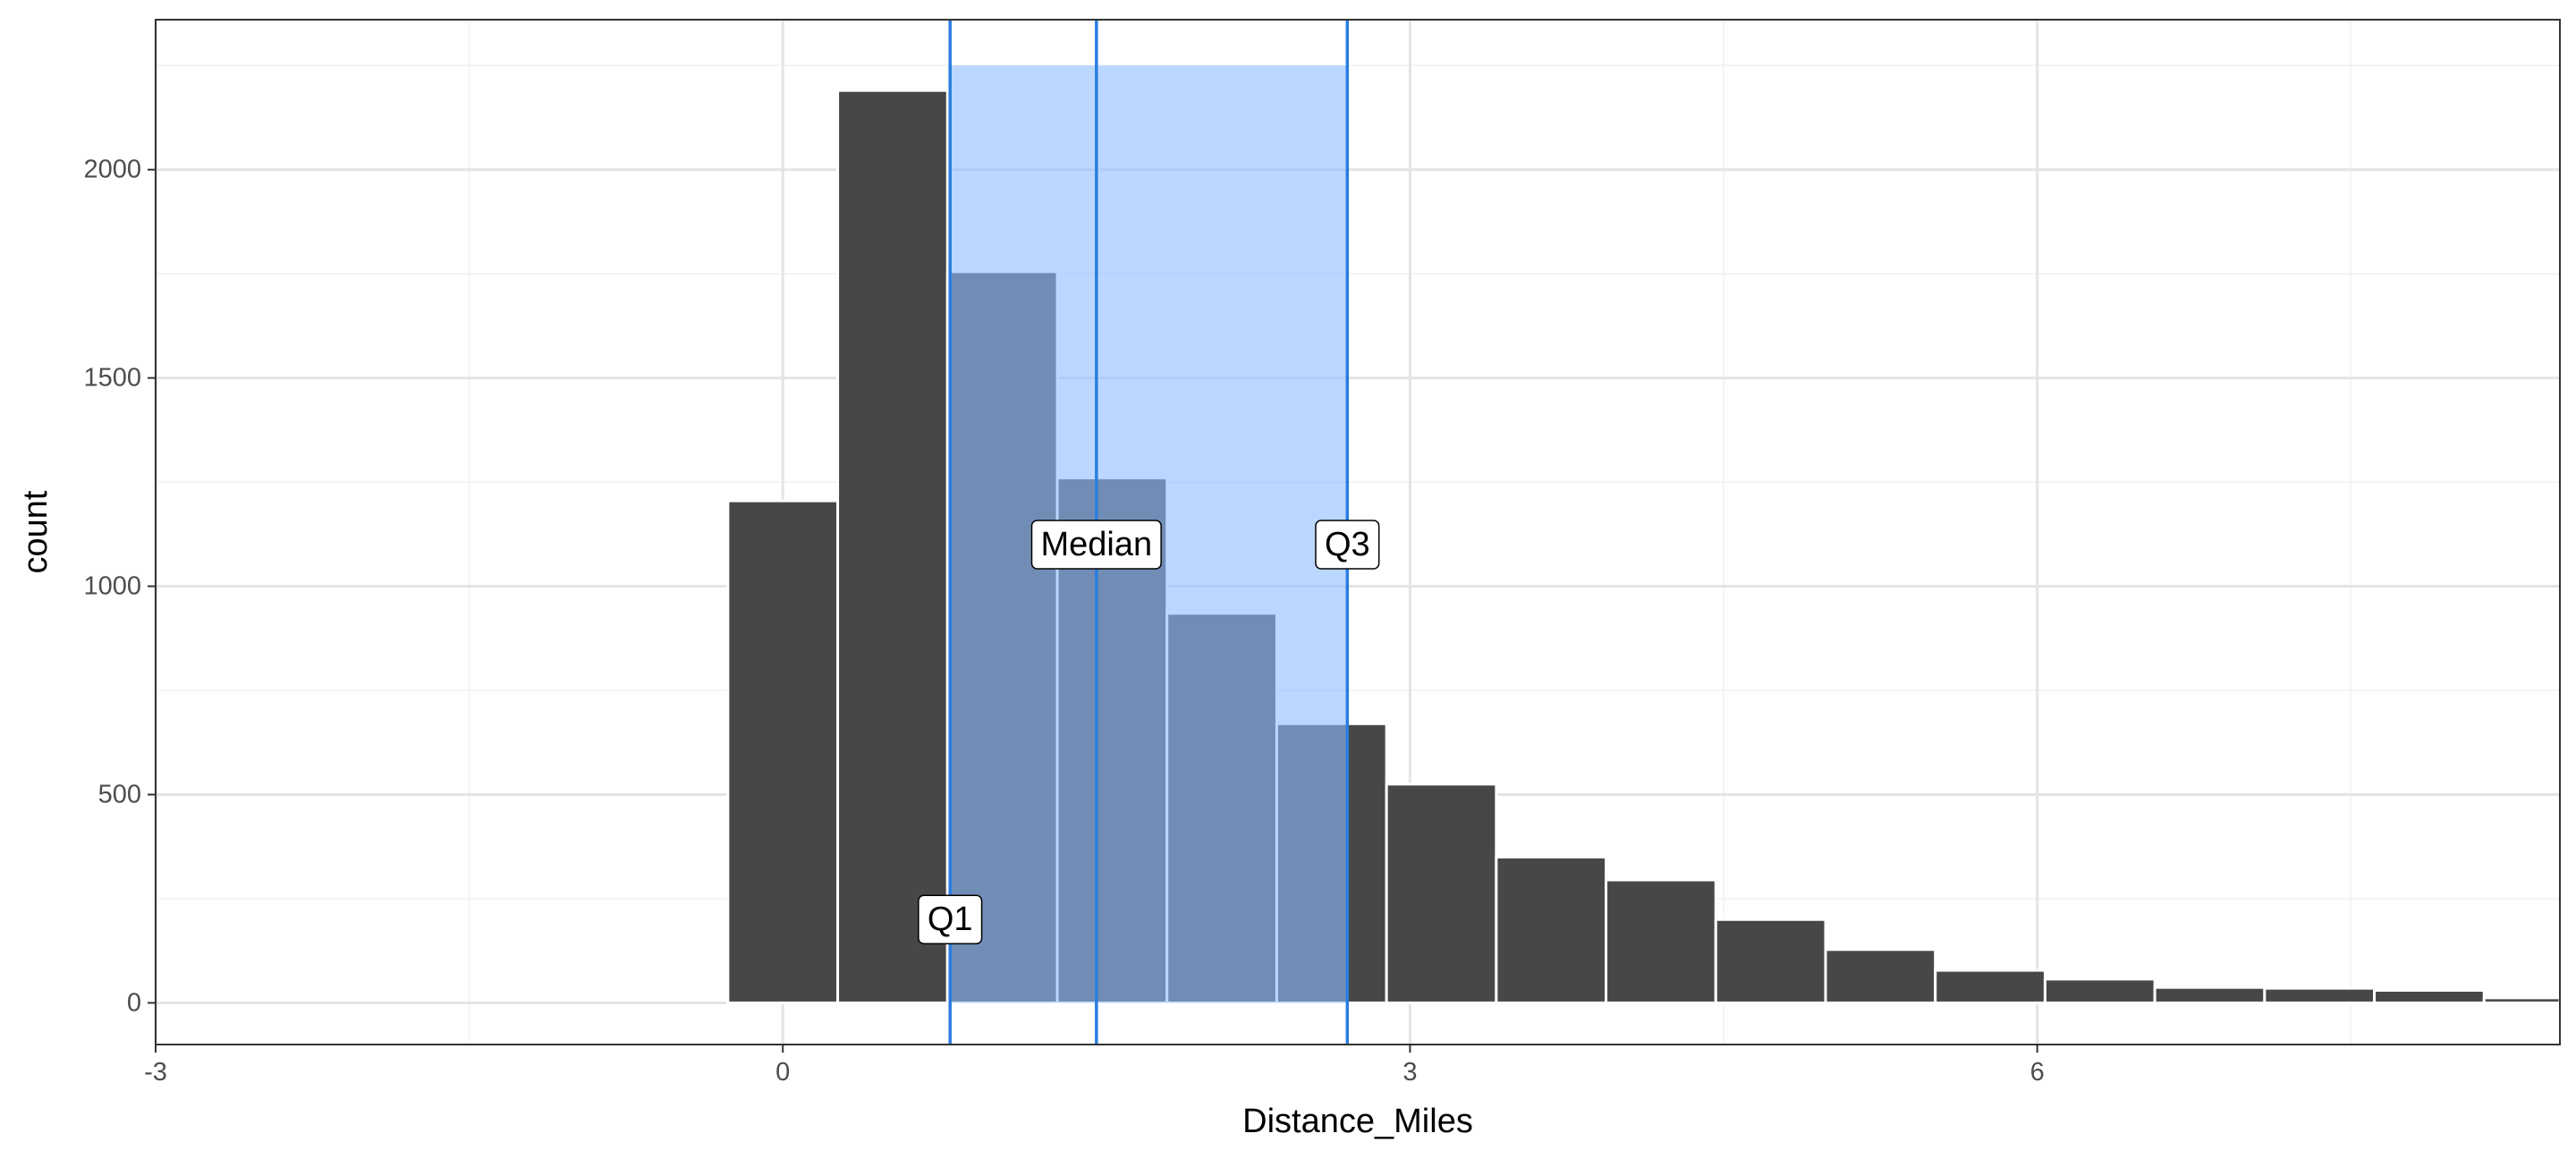 The image size is (2576, 1159). I want to click on y-tick-label: 2000, so click(112, 170).